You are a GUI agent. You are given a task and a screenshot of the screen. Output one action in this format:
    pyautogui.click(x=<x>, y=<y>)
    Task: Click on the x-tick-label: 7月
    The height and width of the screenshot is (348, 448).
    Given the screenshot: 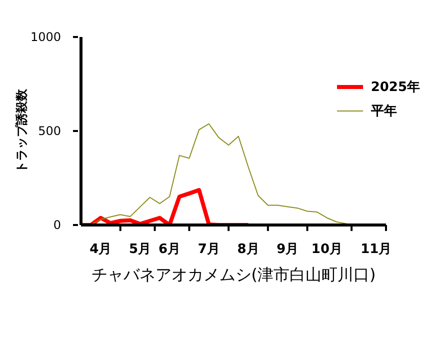 What is the action you would take?
    pyautogui.click(x=209, y=249)
    